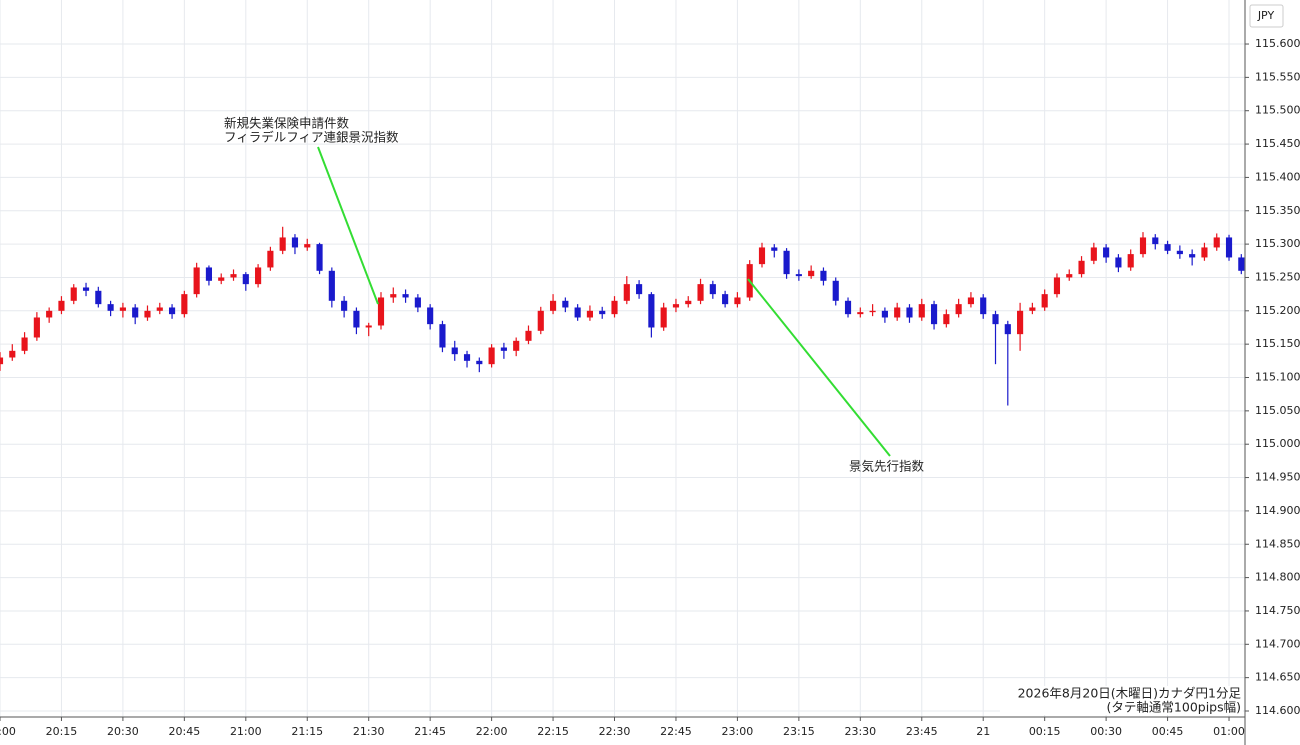 This screenshot has height=745, width=1300. I want to click on x-tick-label: 22:00, so click(492, 731).